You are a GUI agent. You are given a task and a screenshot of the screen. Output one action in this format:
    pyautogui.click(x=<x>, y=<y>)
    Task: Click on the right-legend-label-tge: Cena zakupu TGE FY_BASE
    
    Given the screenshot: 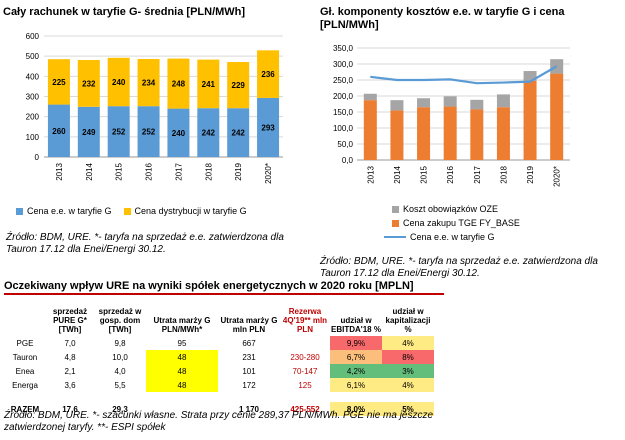 What is the action you would take?
    pyautogui.click(x=461, y=223)
    